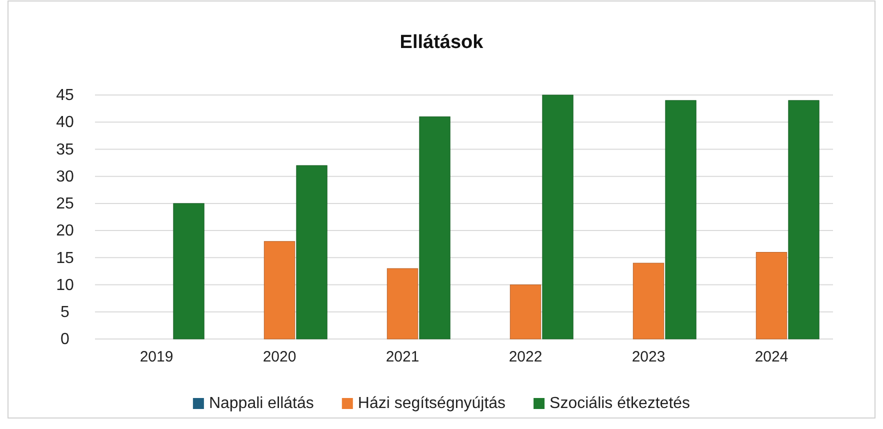 The image size is (883, 429). Describe the element at coordinates (261, 403) in the screenshot. I see `legend-label: Nappali ellátás` at that location.